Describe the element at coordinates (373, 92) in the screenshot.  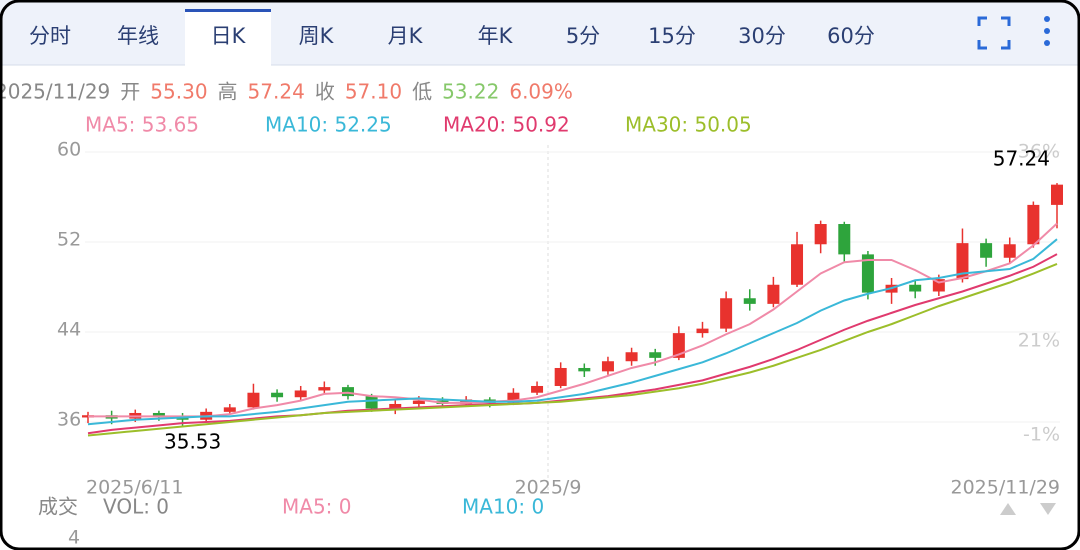
I see `info-value: 57.10` at that location.